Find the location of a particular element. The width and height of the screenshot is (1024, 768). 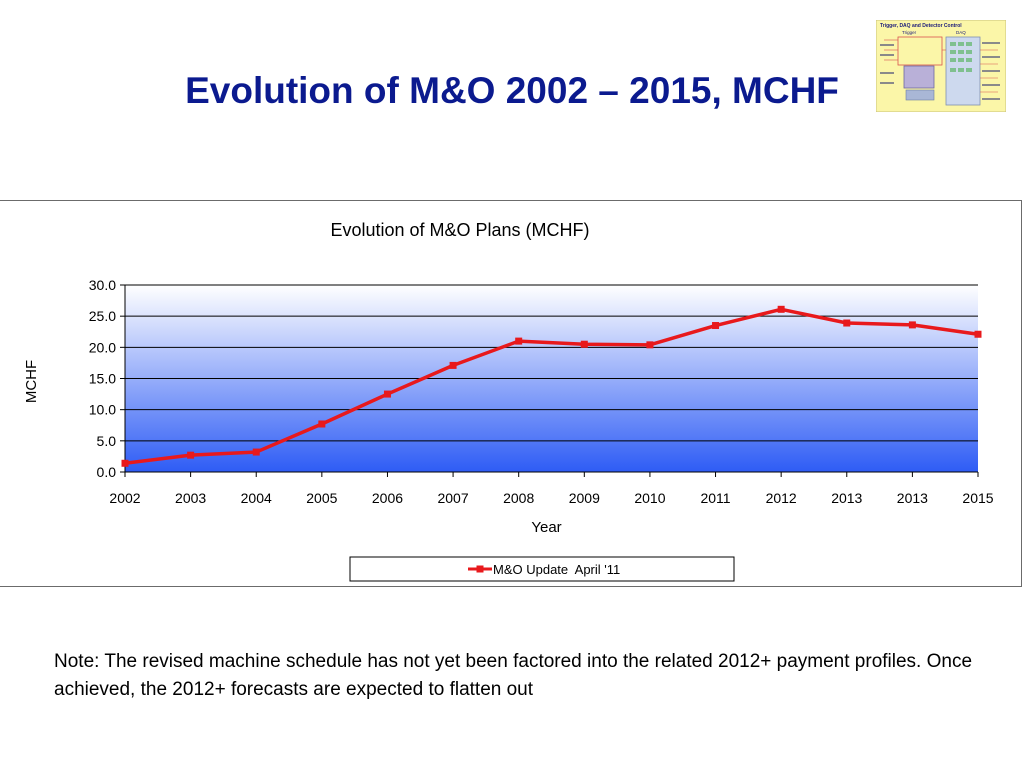

y-tick-label: 30.0 is located at coordinates (102, 285).